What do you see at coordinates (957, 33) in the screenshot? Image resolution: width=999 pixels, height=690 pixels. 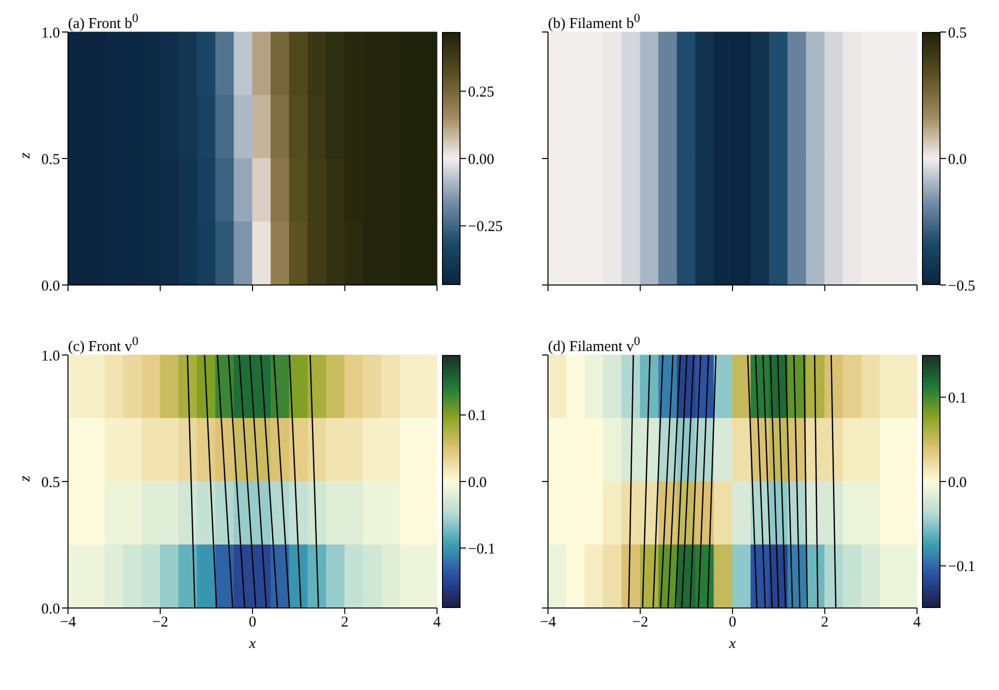 I see `color-bar-label: 0.5` at bounding box center [957, 33].